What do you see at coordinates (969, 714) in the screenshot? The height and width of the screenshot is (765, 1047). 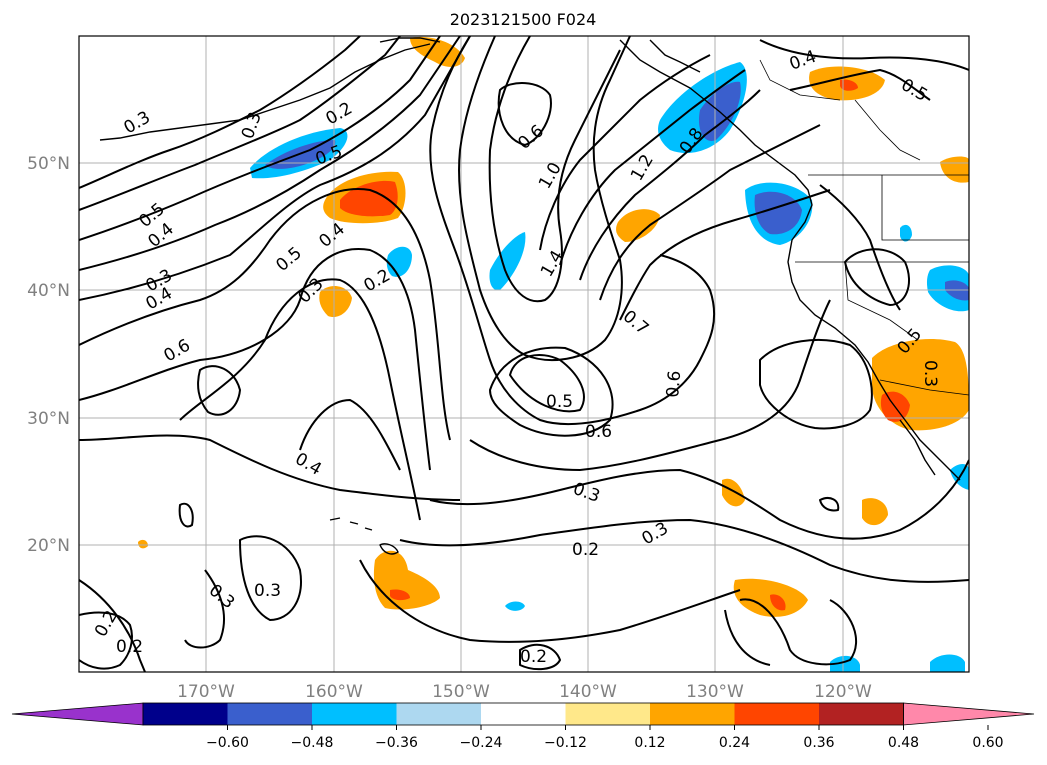 I see `colorbar-extend-high` at bounding box center [969, 714].